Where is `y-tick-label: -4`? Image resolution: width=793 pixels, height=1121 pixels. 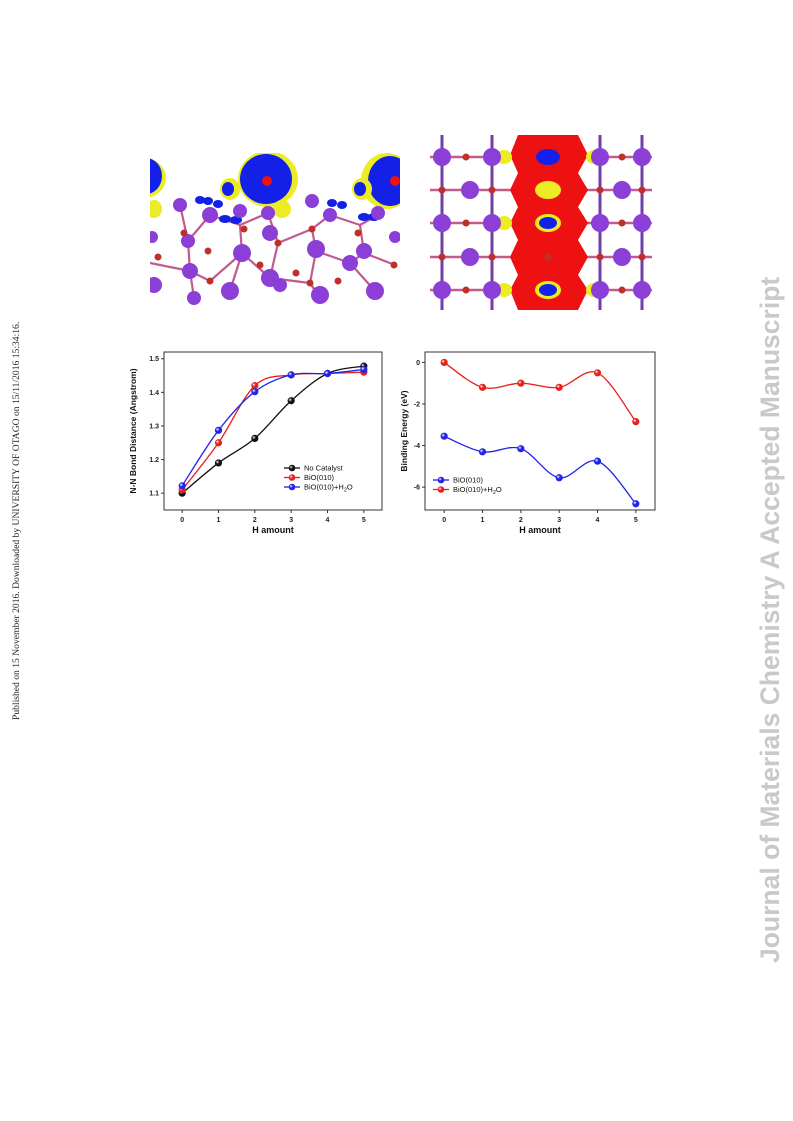 y-tick-label: -4 is located at coordinates (417, 446).